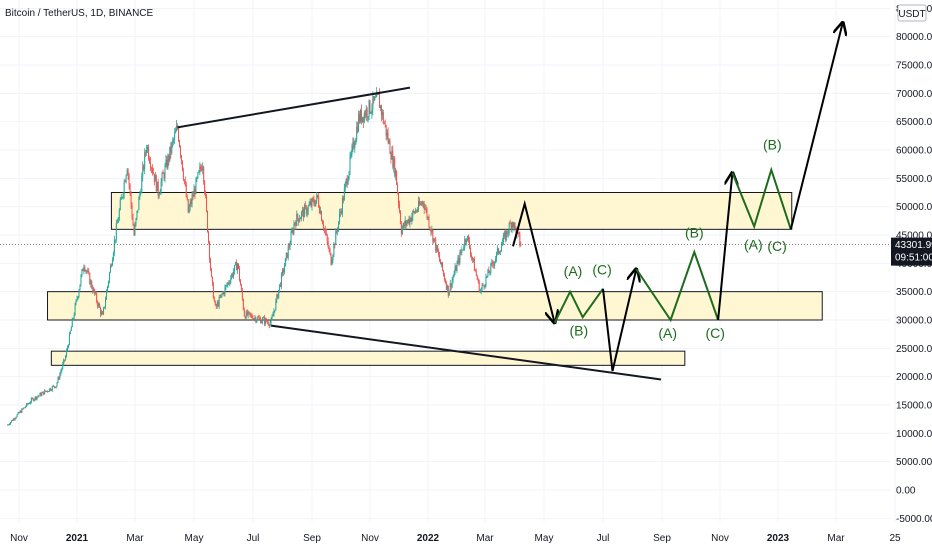 The height and width of the screenshot is (550, 932). What do you see at coordinates (914, 377) in the screenshot?
I see `price-tick-label: 20000.00` at bounding box center [914, 377].